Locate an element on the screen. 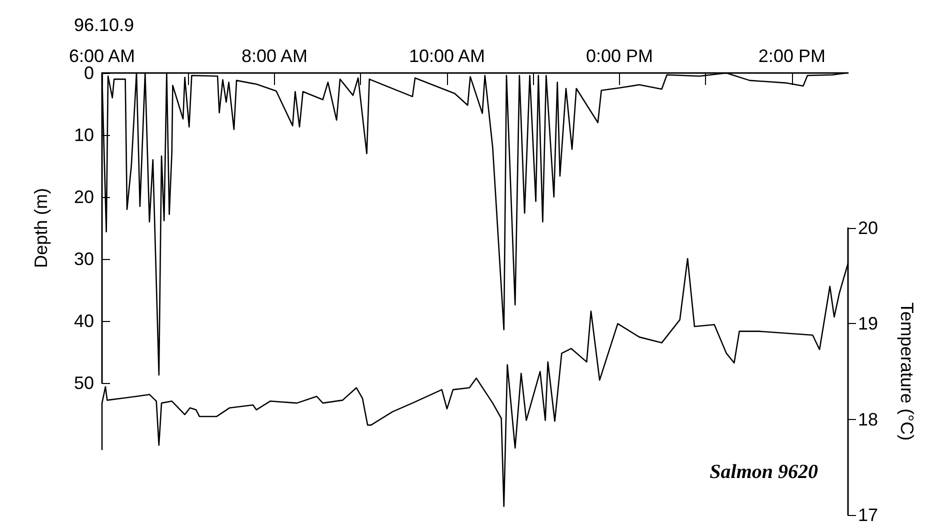  text: Salmon 9620 is located at coordinates (764, 472).